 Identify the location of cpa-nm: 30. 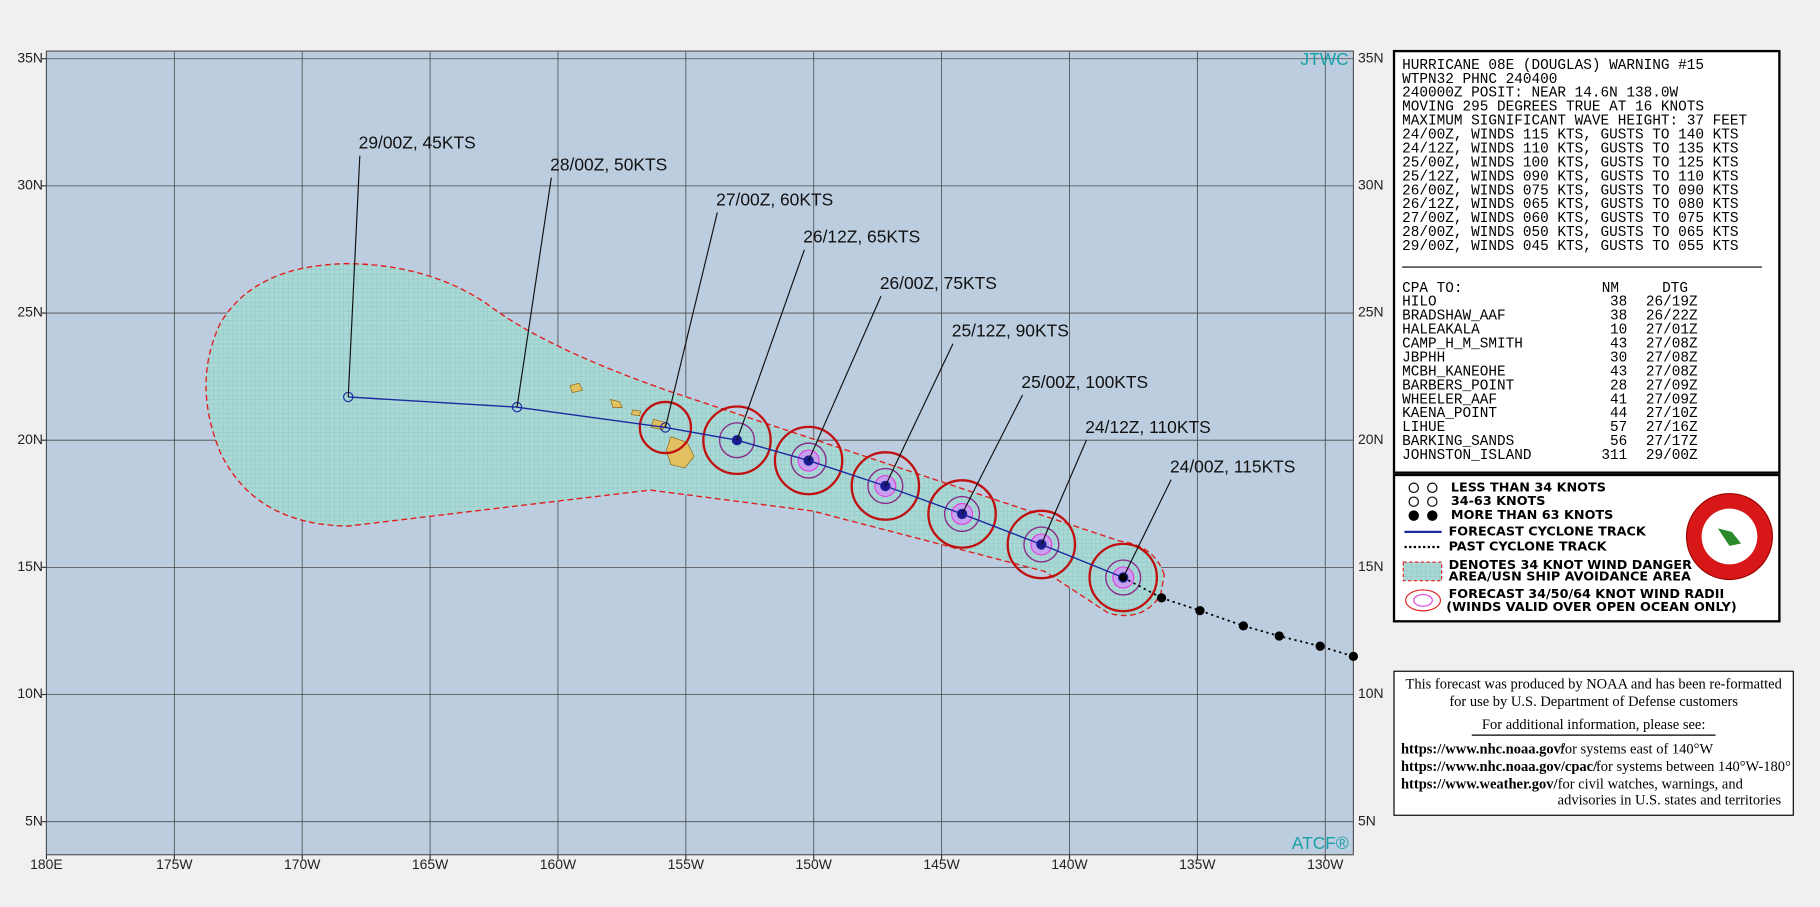
(1618, 358).